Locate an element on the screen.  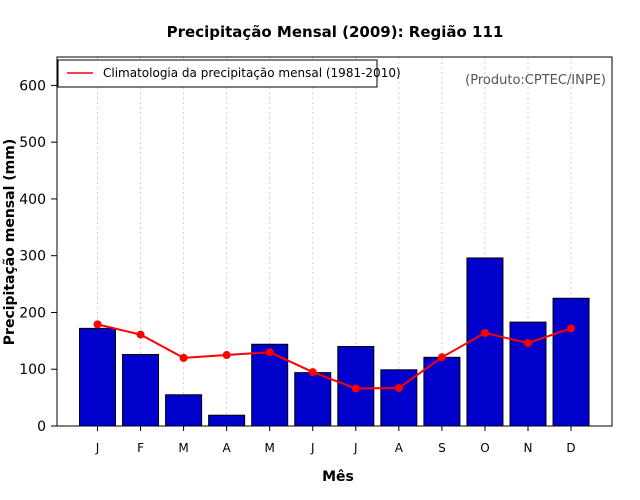
y-axis-title: Precipitação mensal (mm) is located at coordinates (10, 242).